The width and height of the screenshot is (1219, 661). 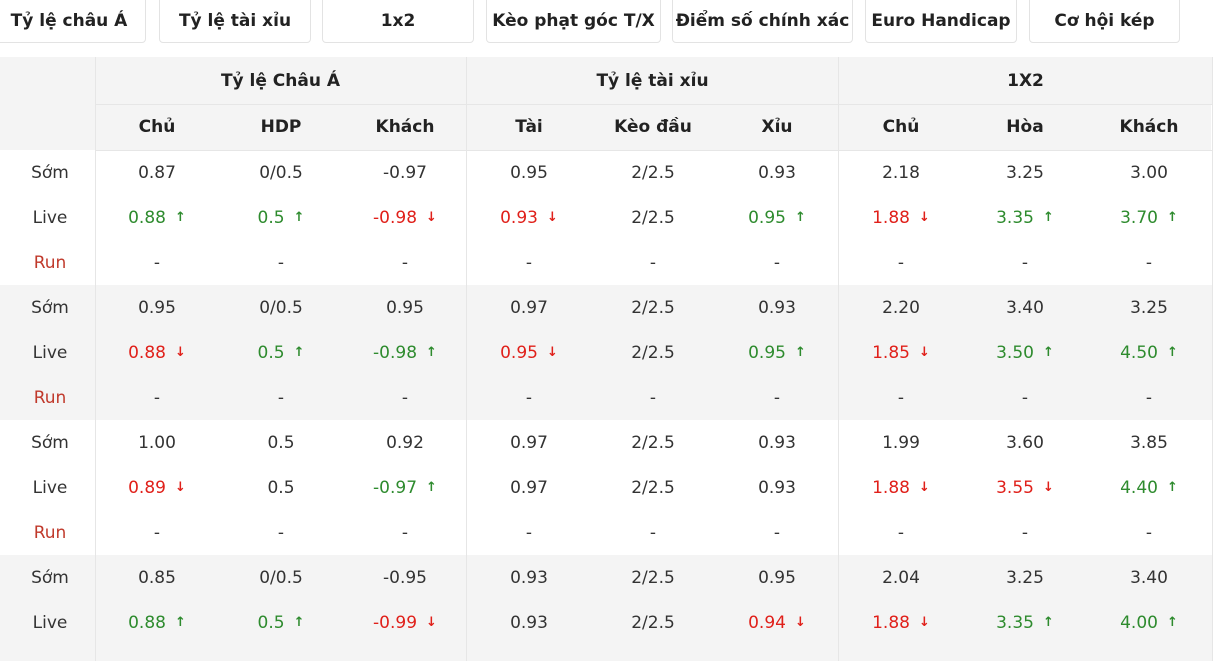 I want to click on odds-cell: 0.92, so click(x=405, y=442).